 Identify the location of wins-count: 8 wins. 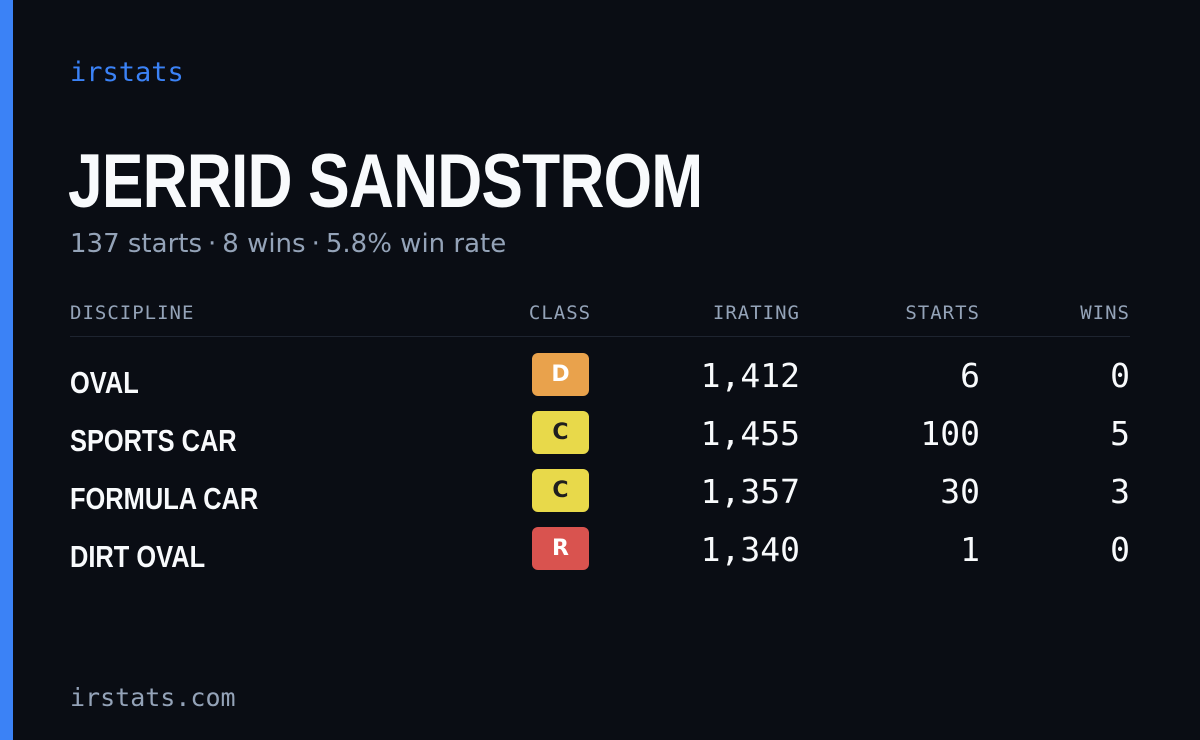
(264, 244).